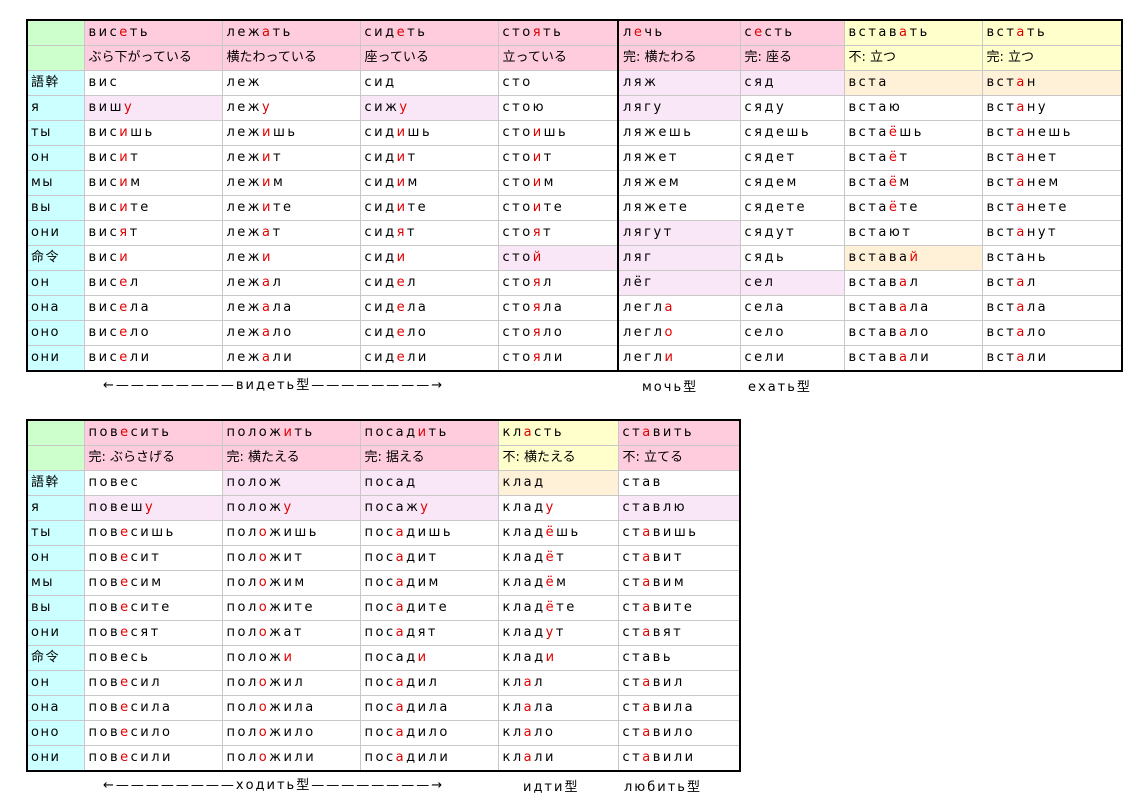 Image resolution: width=1142 pixels, height=808 pixels. What do you see at coordinates (566, 607) in the screenshot?
I see `text-segment: те` at bounding box center [566, 607].